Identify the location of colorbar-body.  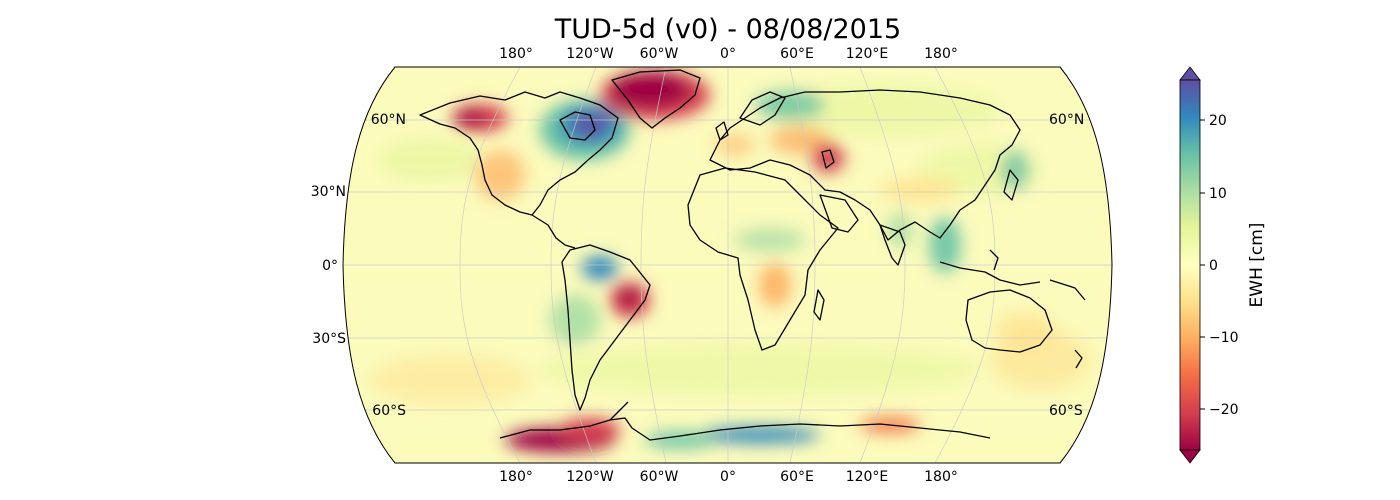
(1190, 265).